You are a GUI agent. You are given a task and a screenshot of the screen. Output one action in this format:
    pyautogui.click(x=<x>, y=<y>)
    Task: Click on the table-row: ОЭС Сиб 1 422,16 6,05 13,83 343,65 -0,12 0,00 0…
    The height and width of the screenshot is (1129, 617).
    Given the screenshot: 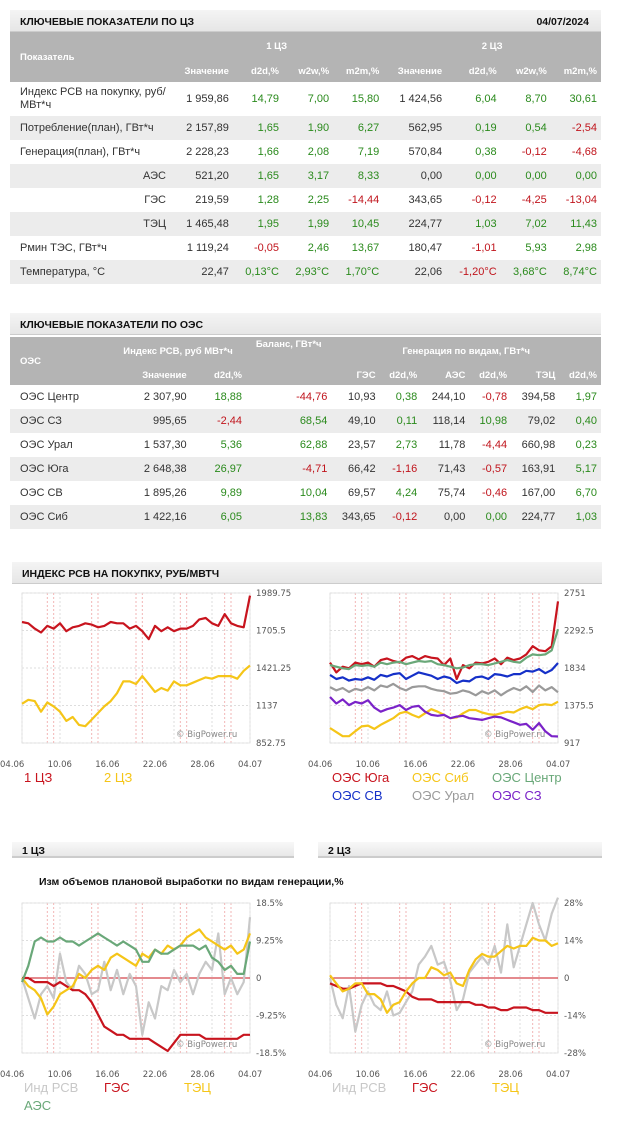 What is the action you would take?
    pyautogui.click(x=305, y=517)
    